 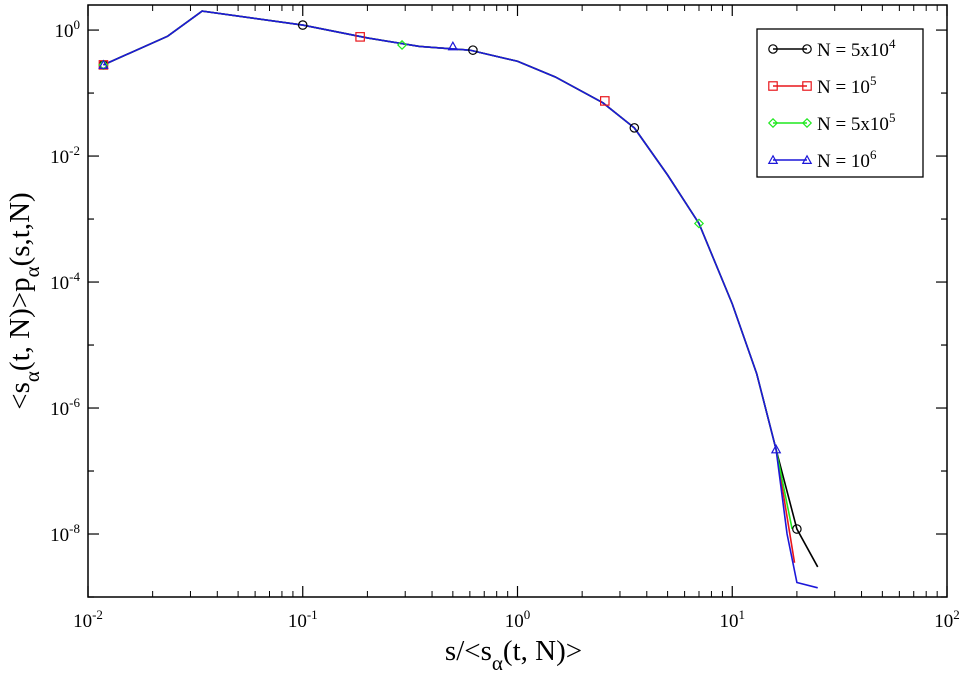 I want to click on legend-box, so click(x=840, y=103).